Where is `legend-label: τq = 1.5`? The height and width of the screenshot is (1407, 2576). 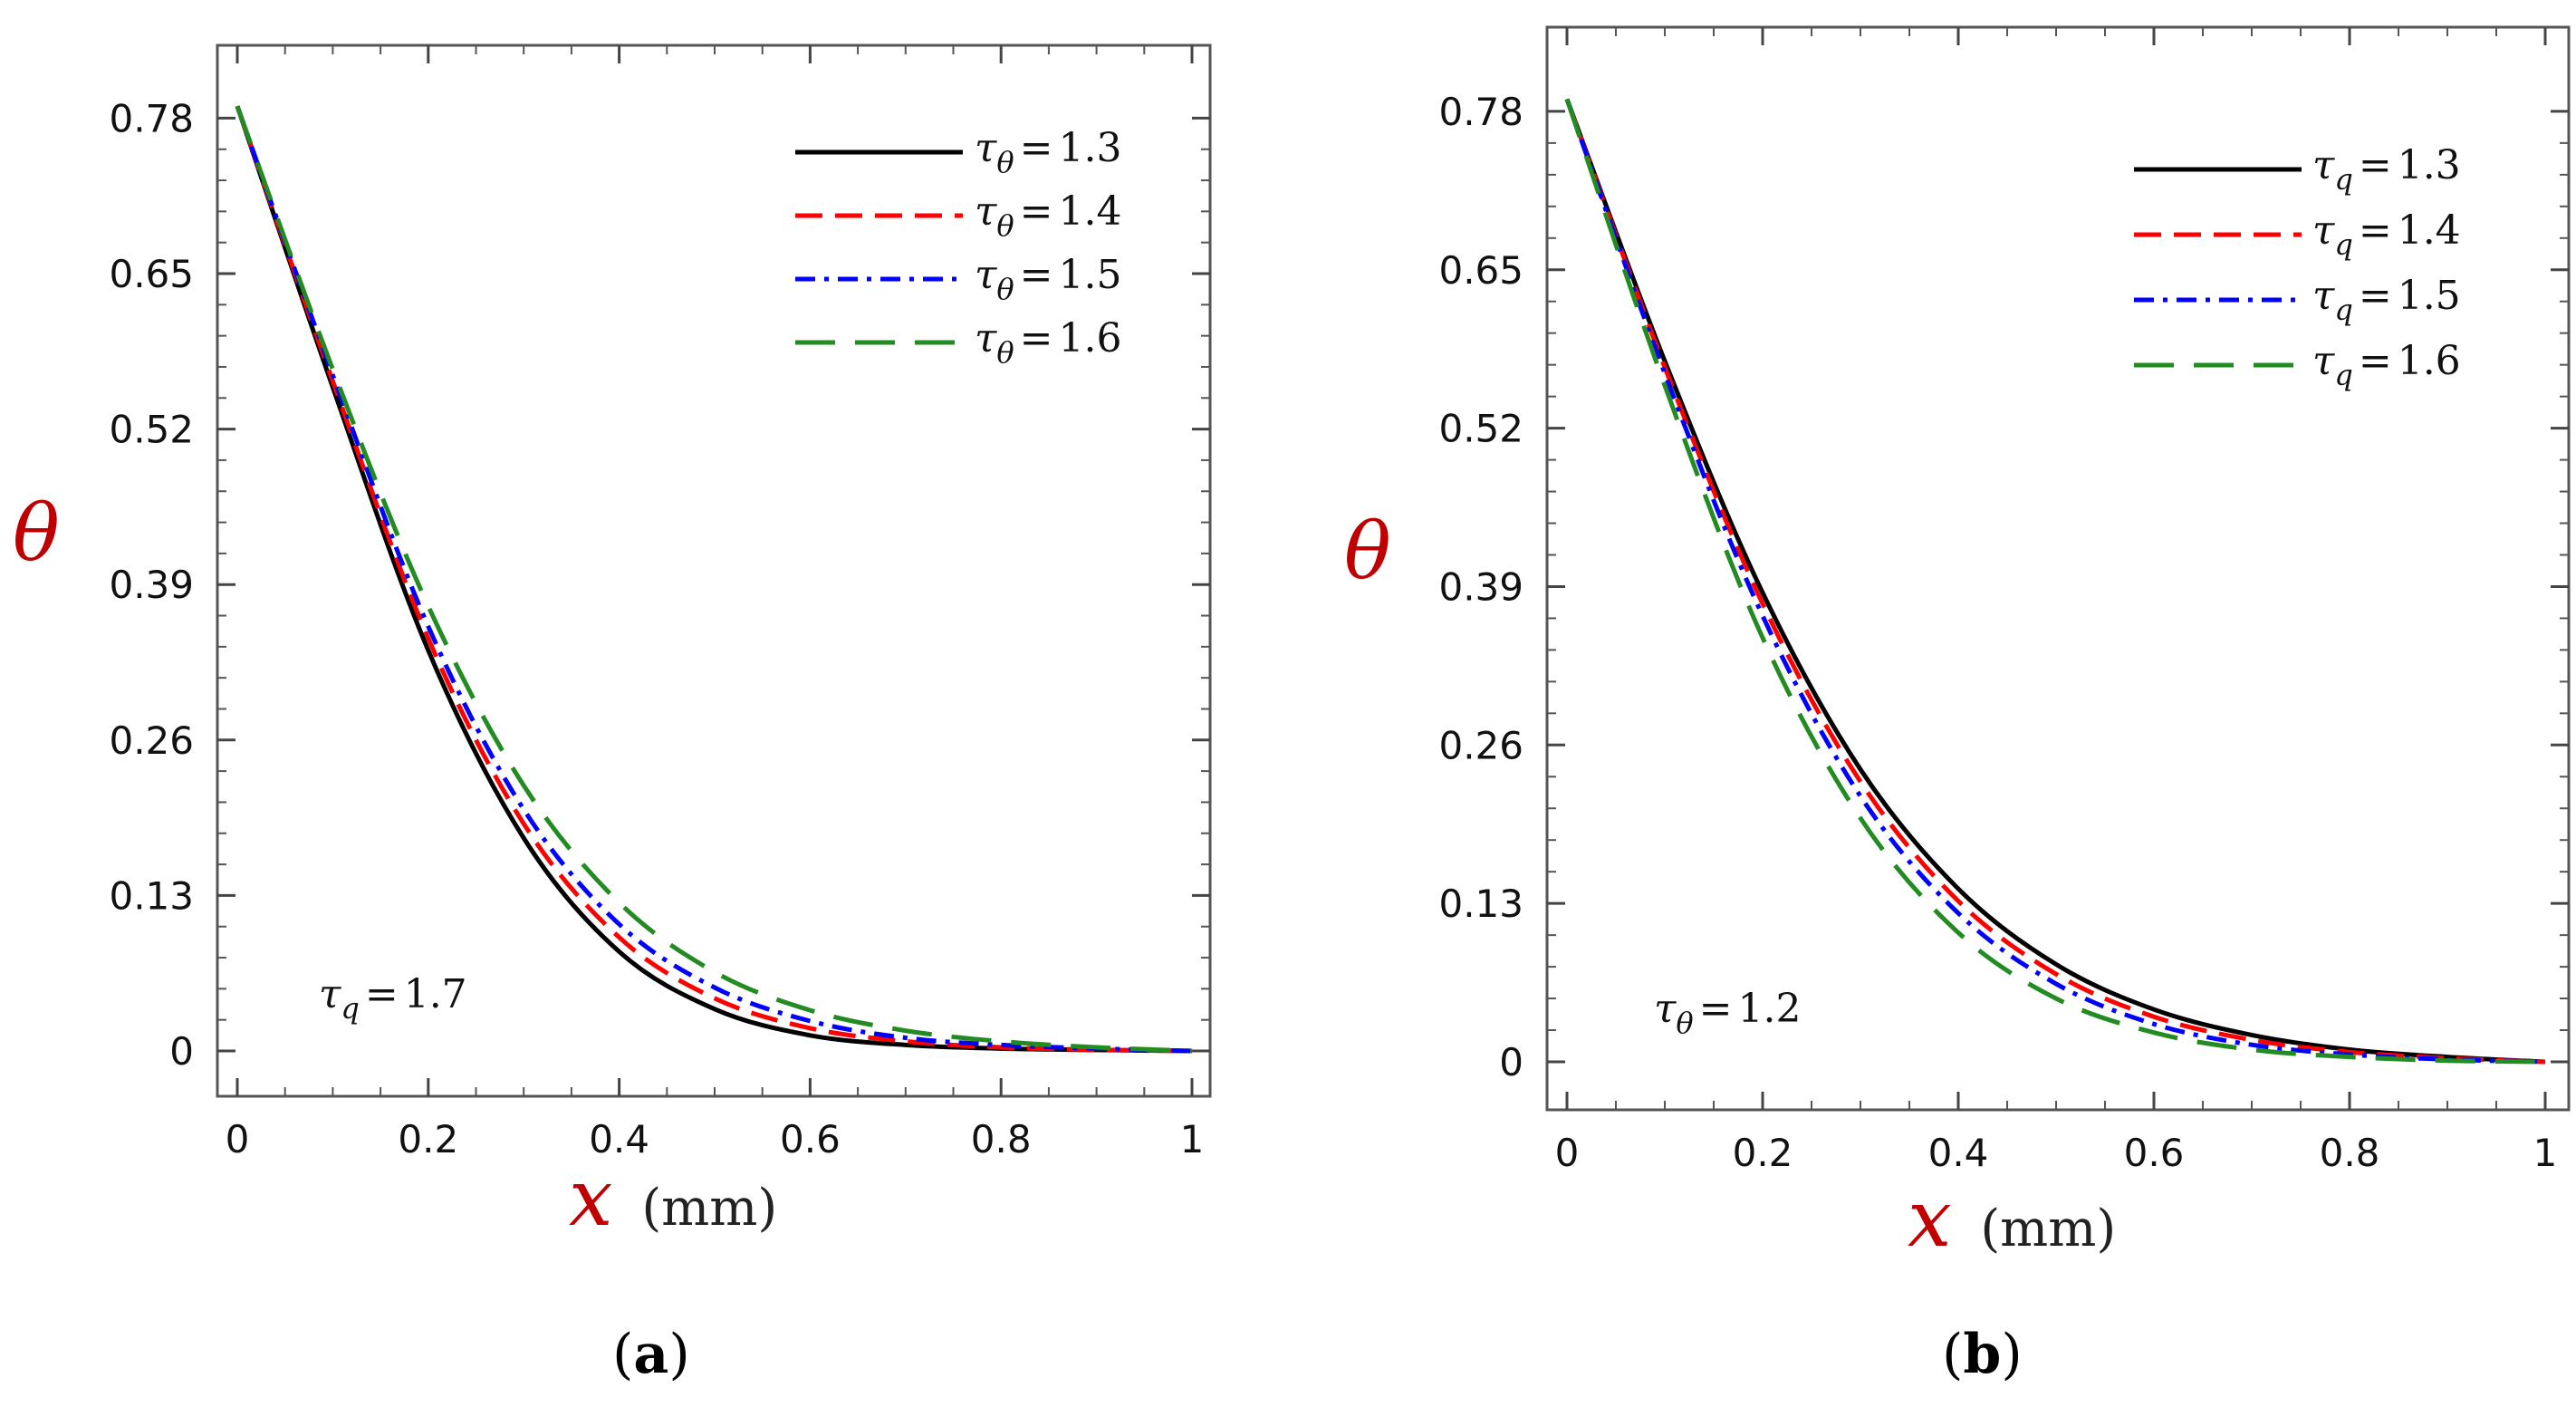
legend-label: τq = 1.5 is located at coordinates (2386, 300).